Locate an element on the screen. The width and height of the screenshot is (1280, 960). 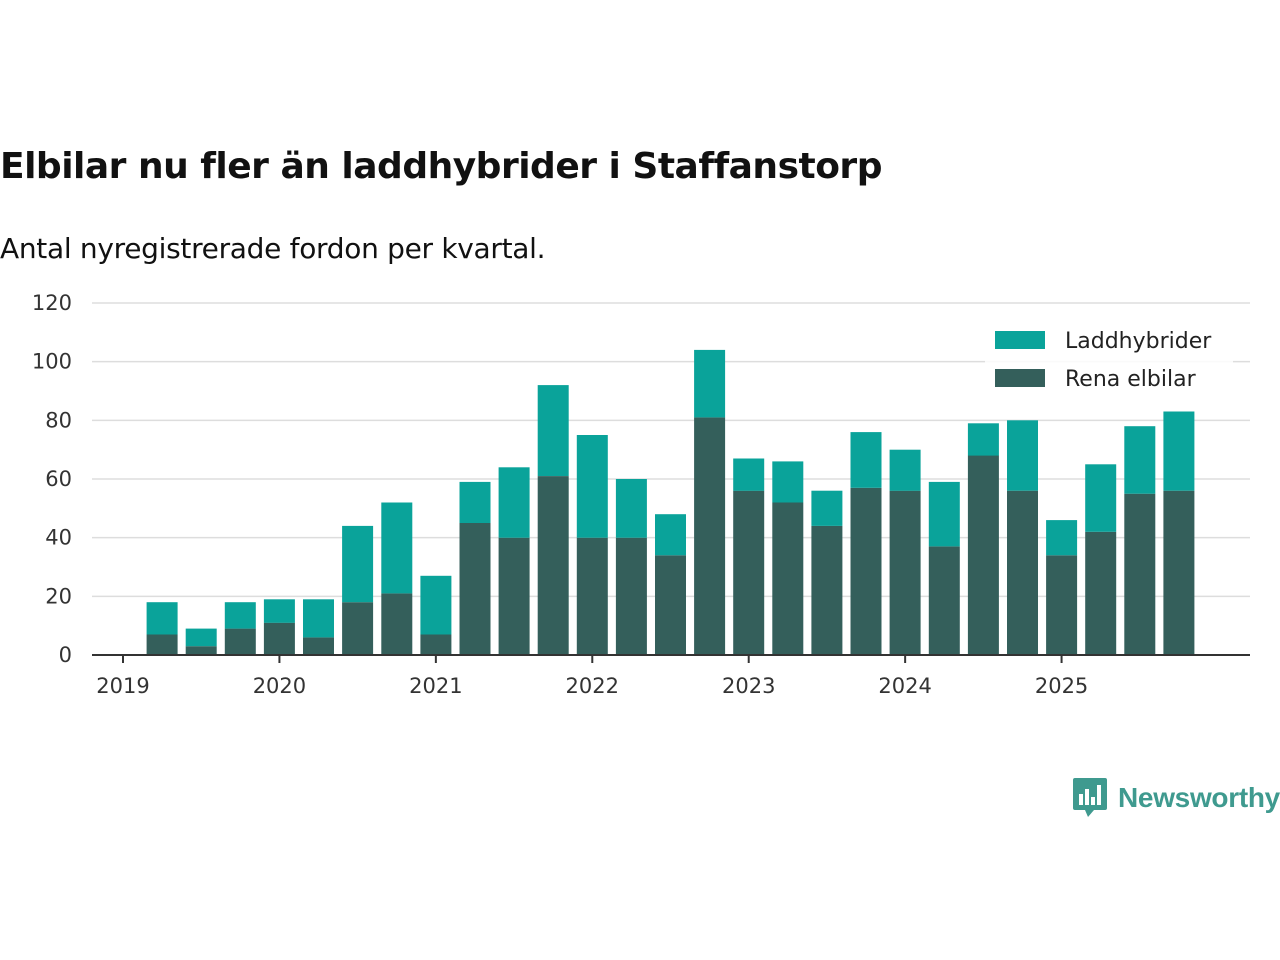
bar-rena-elbilar-2025-q2 is located at coordinates (1101, 593).